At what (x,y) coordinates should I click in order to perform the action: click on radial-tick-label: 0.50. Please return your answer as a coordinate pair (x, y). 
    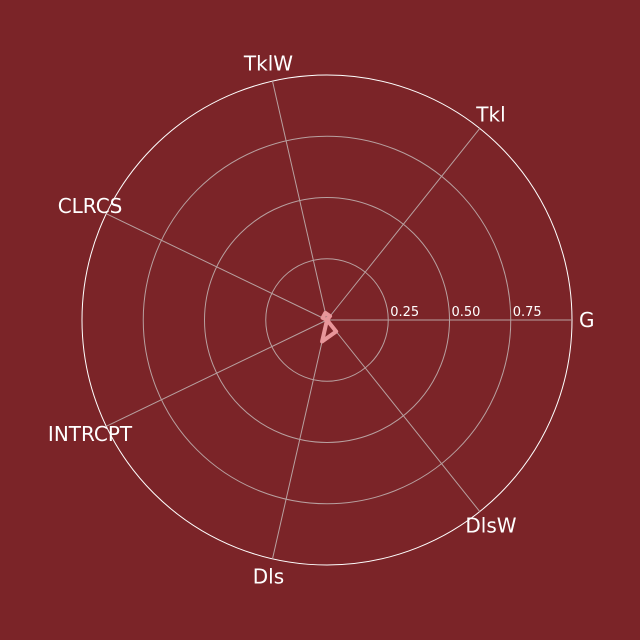
    Looking at the image, I should click on (466, 312).